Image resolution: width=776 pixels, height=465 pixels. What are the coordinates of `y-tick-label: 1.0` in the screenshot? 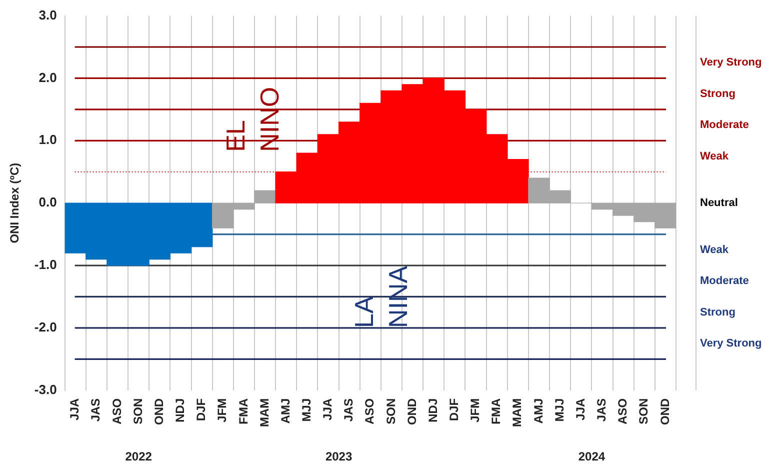 It's located at (47, 140).